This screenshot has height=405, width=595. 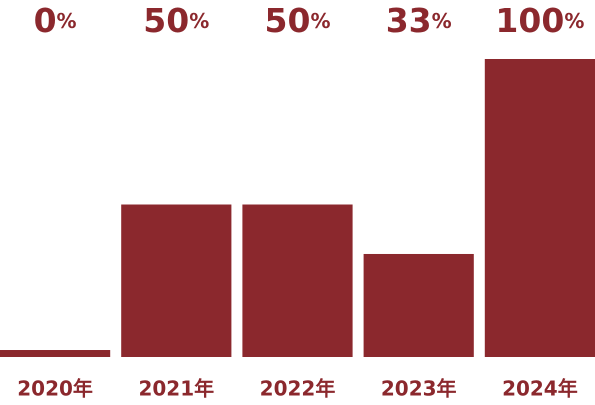 What do you see at coordinates (540, 389) in the screenshot?
I see `x-tick-label: 2024年` at bounding box center [540, 389].